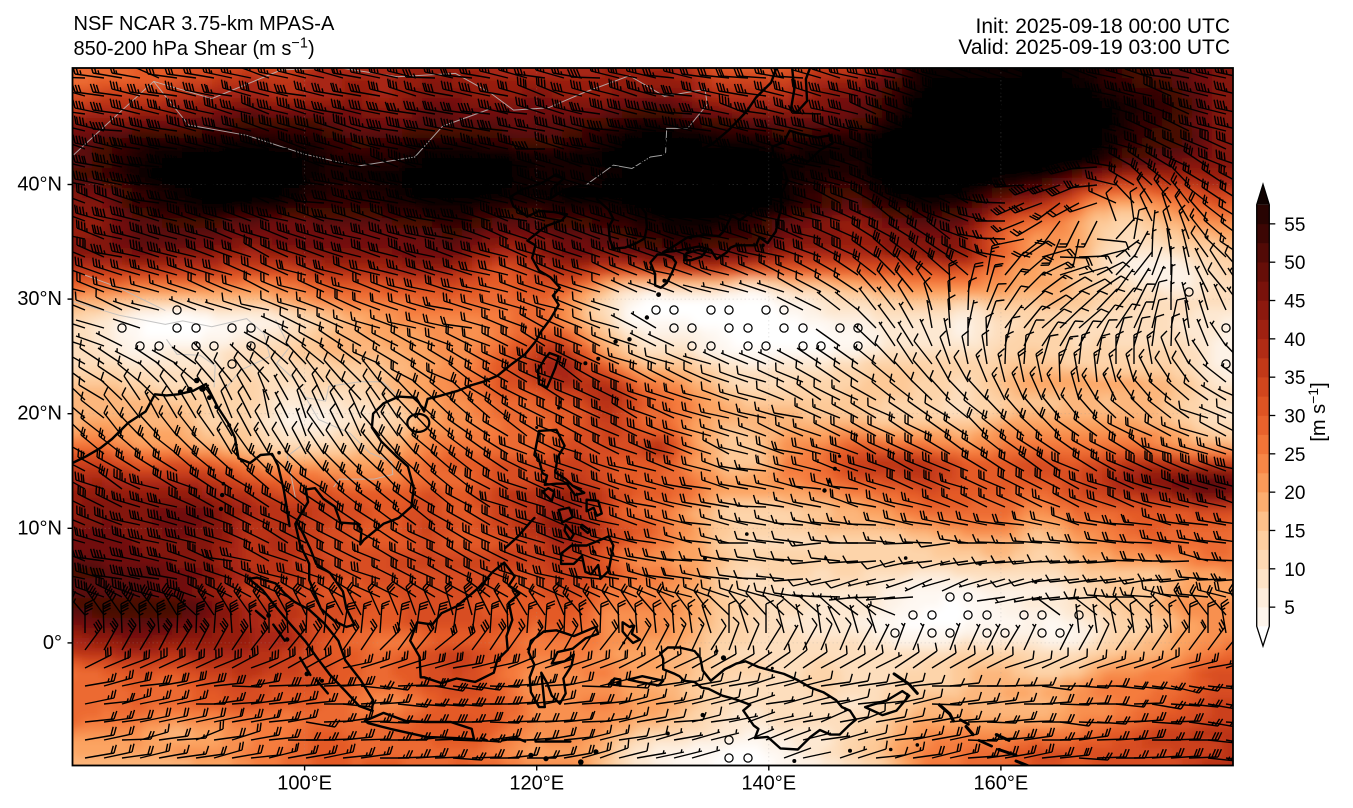 The height and width of the screenshot is (808, 1353). Describe the element at coordinates (1294, 263) in the screenshot. I see `svg-text: 50` at that location.